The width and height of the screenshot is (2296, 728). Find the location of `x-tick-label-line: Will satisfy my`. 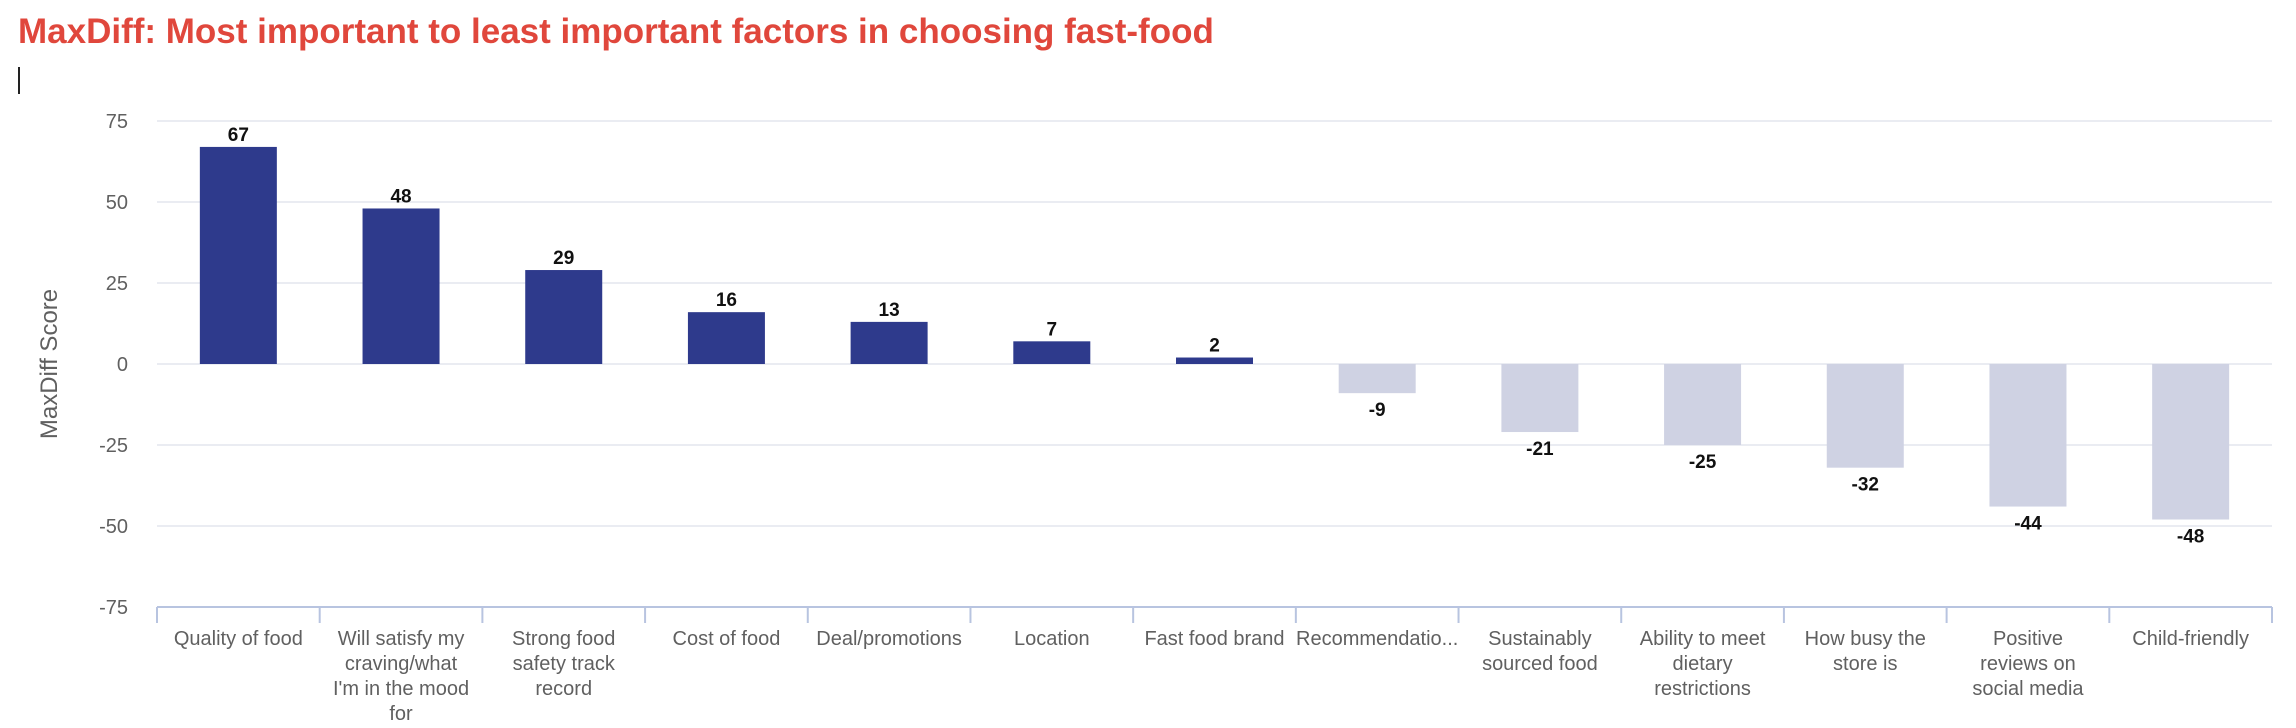

x-tick-label-line: Will satisfy my is located at coordinates (401, 639).